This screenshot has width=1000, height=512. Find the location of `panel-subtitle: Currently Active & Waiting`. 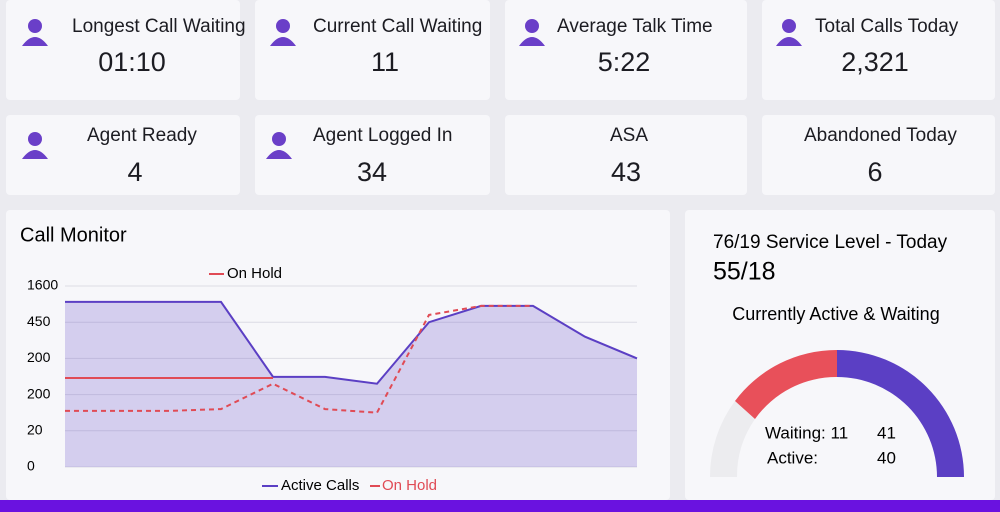

panel-subtitle: Currently Active & Waiting is located at coordinates (835, 314).